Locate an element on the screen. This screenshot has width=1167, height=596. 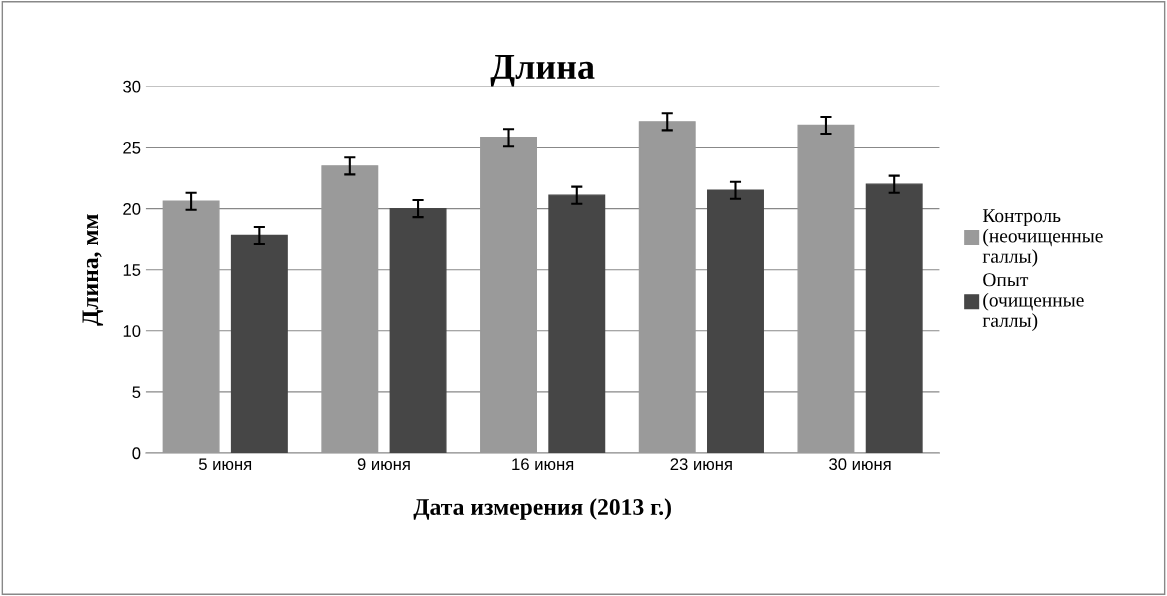
x-tick-label: 16 июня is located at coordinates (543, 464).